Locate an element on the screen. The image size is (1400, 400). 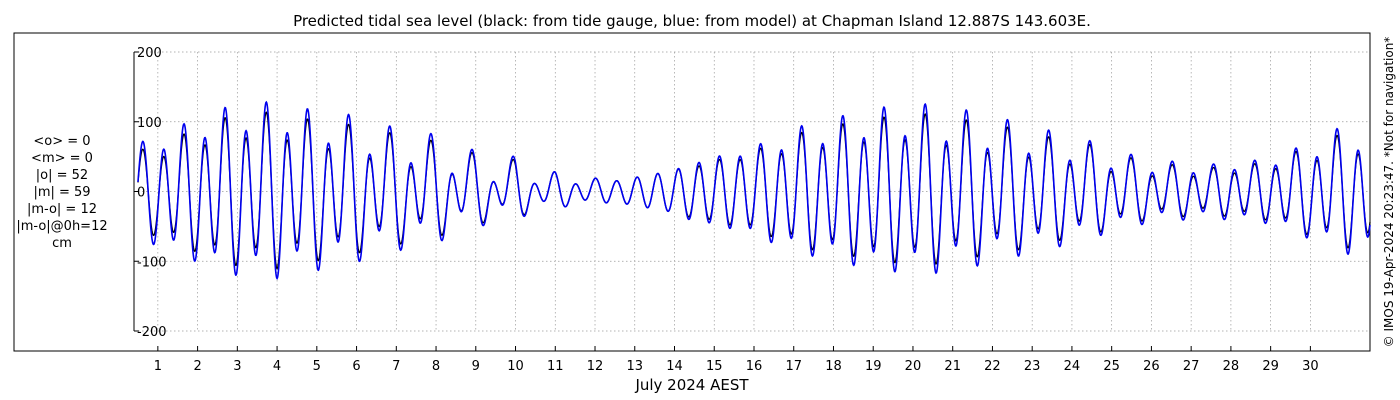
stat-line: |m| = 59 is located at coordinates (61, 192).